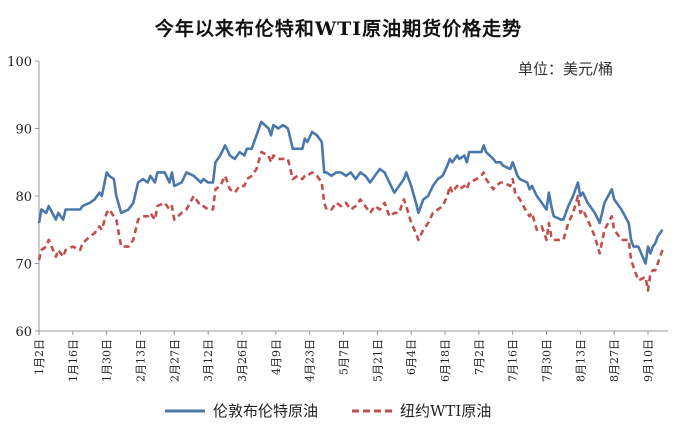 This screenshot has height=439, width=677. What do you see at coordinates (566, 69) in the screenshot?
I see `unit-label: 单位：美元/桶` at bounding box center [566, 69].